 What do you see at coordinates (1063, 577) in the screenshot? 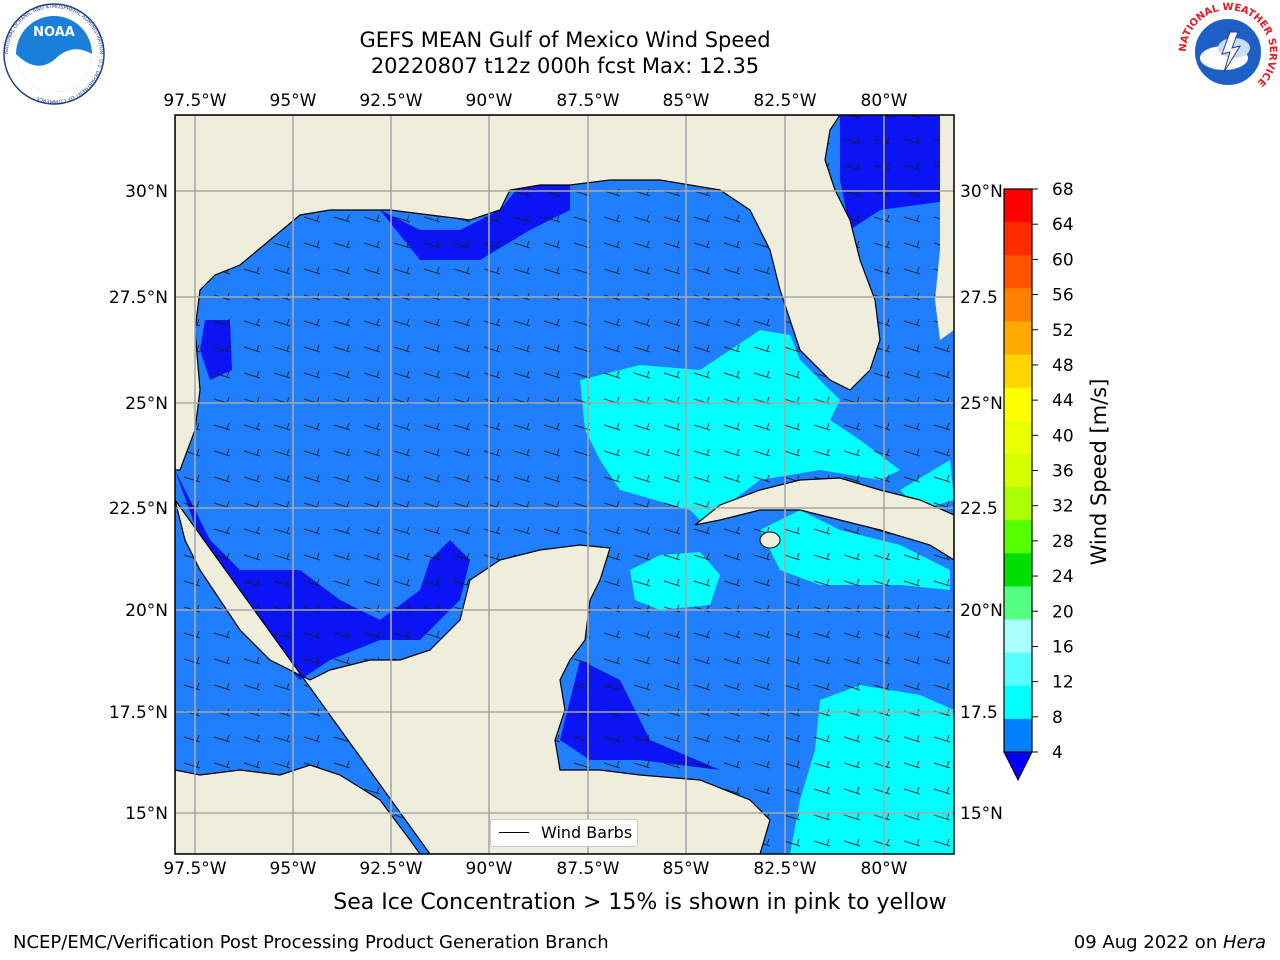
I see `colorbar-tick-label: 24` at bounding box center [1063, 577].